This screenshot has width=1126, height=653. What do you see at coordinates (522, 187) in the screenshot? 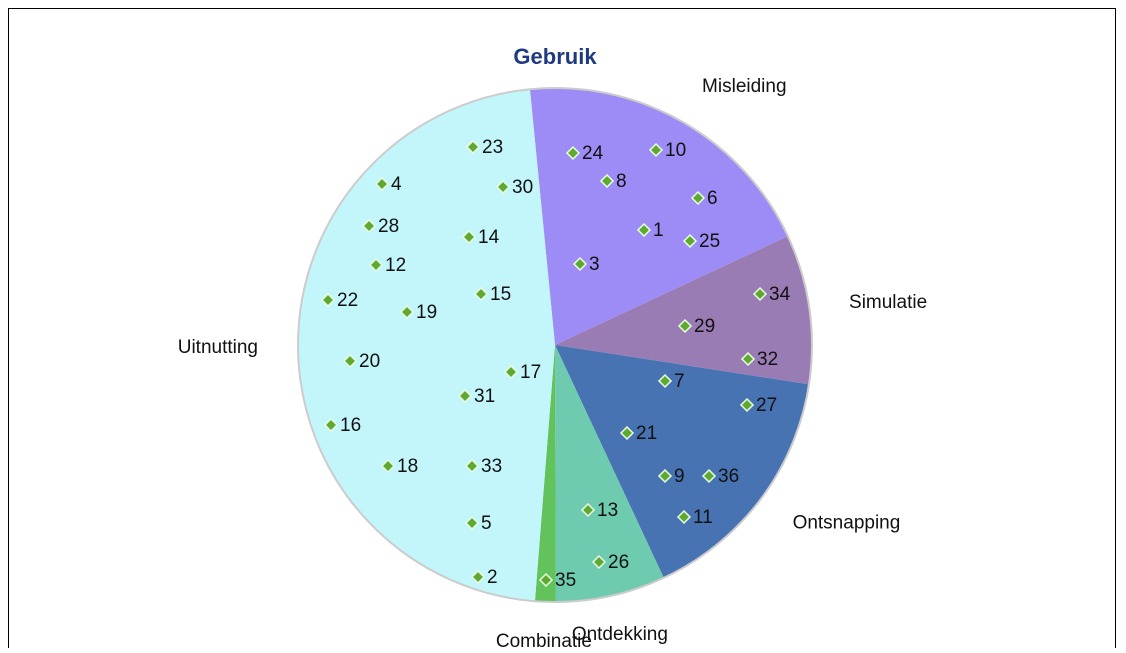
I see `point-label: 30` at bounding box center [522, 187].